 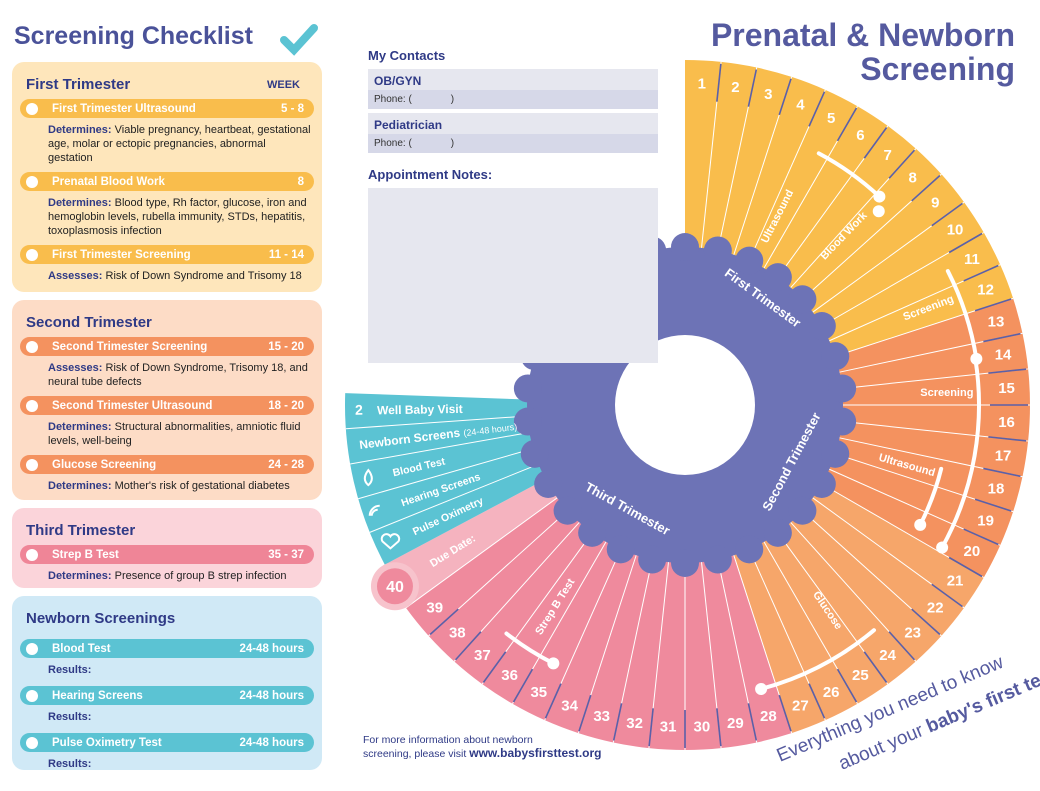 I want to click on week-number: 1, so click(x=702, y=83).